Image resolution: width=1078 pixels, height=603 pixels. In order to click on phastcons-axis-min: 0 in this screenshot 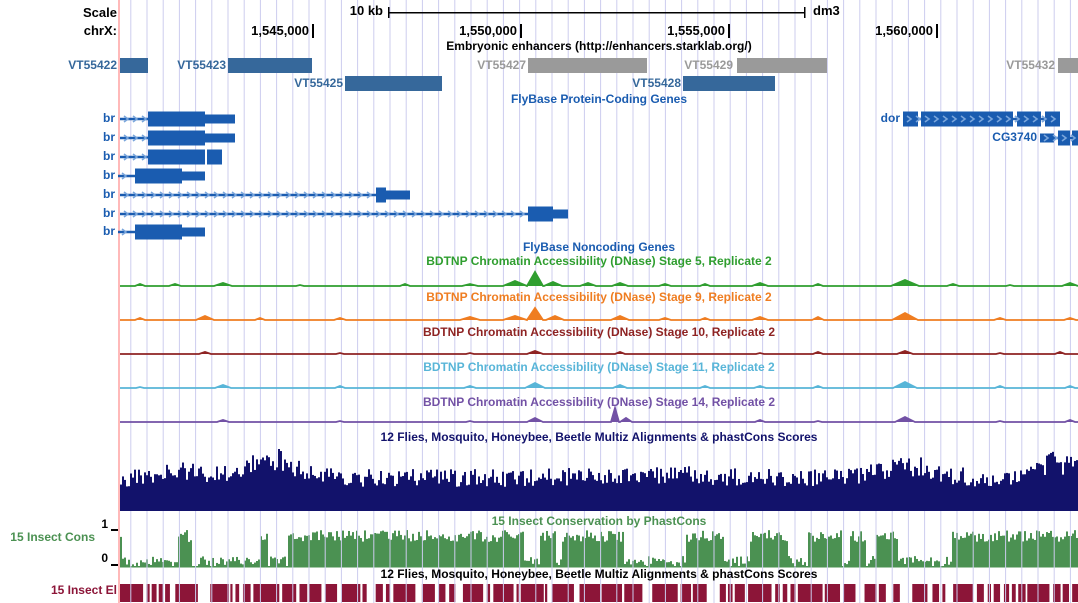, I will do `click(104, 558)`.